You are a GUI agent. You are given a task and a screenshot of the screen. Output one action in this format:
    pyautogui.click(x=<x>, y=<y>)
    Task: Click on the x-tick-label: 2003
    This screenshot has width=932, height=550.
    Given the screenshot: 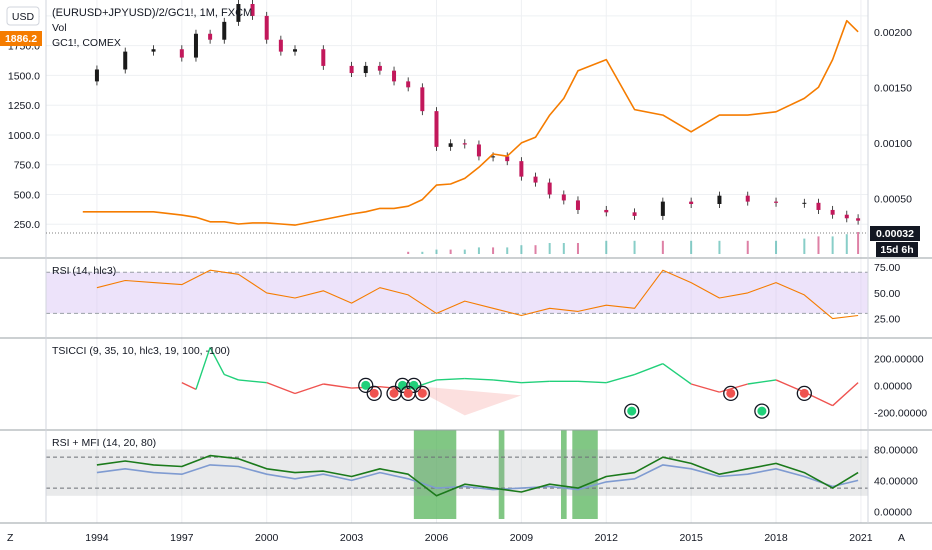 What is the action you would take?
    pyautogui.click(x=352, y=538)
    